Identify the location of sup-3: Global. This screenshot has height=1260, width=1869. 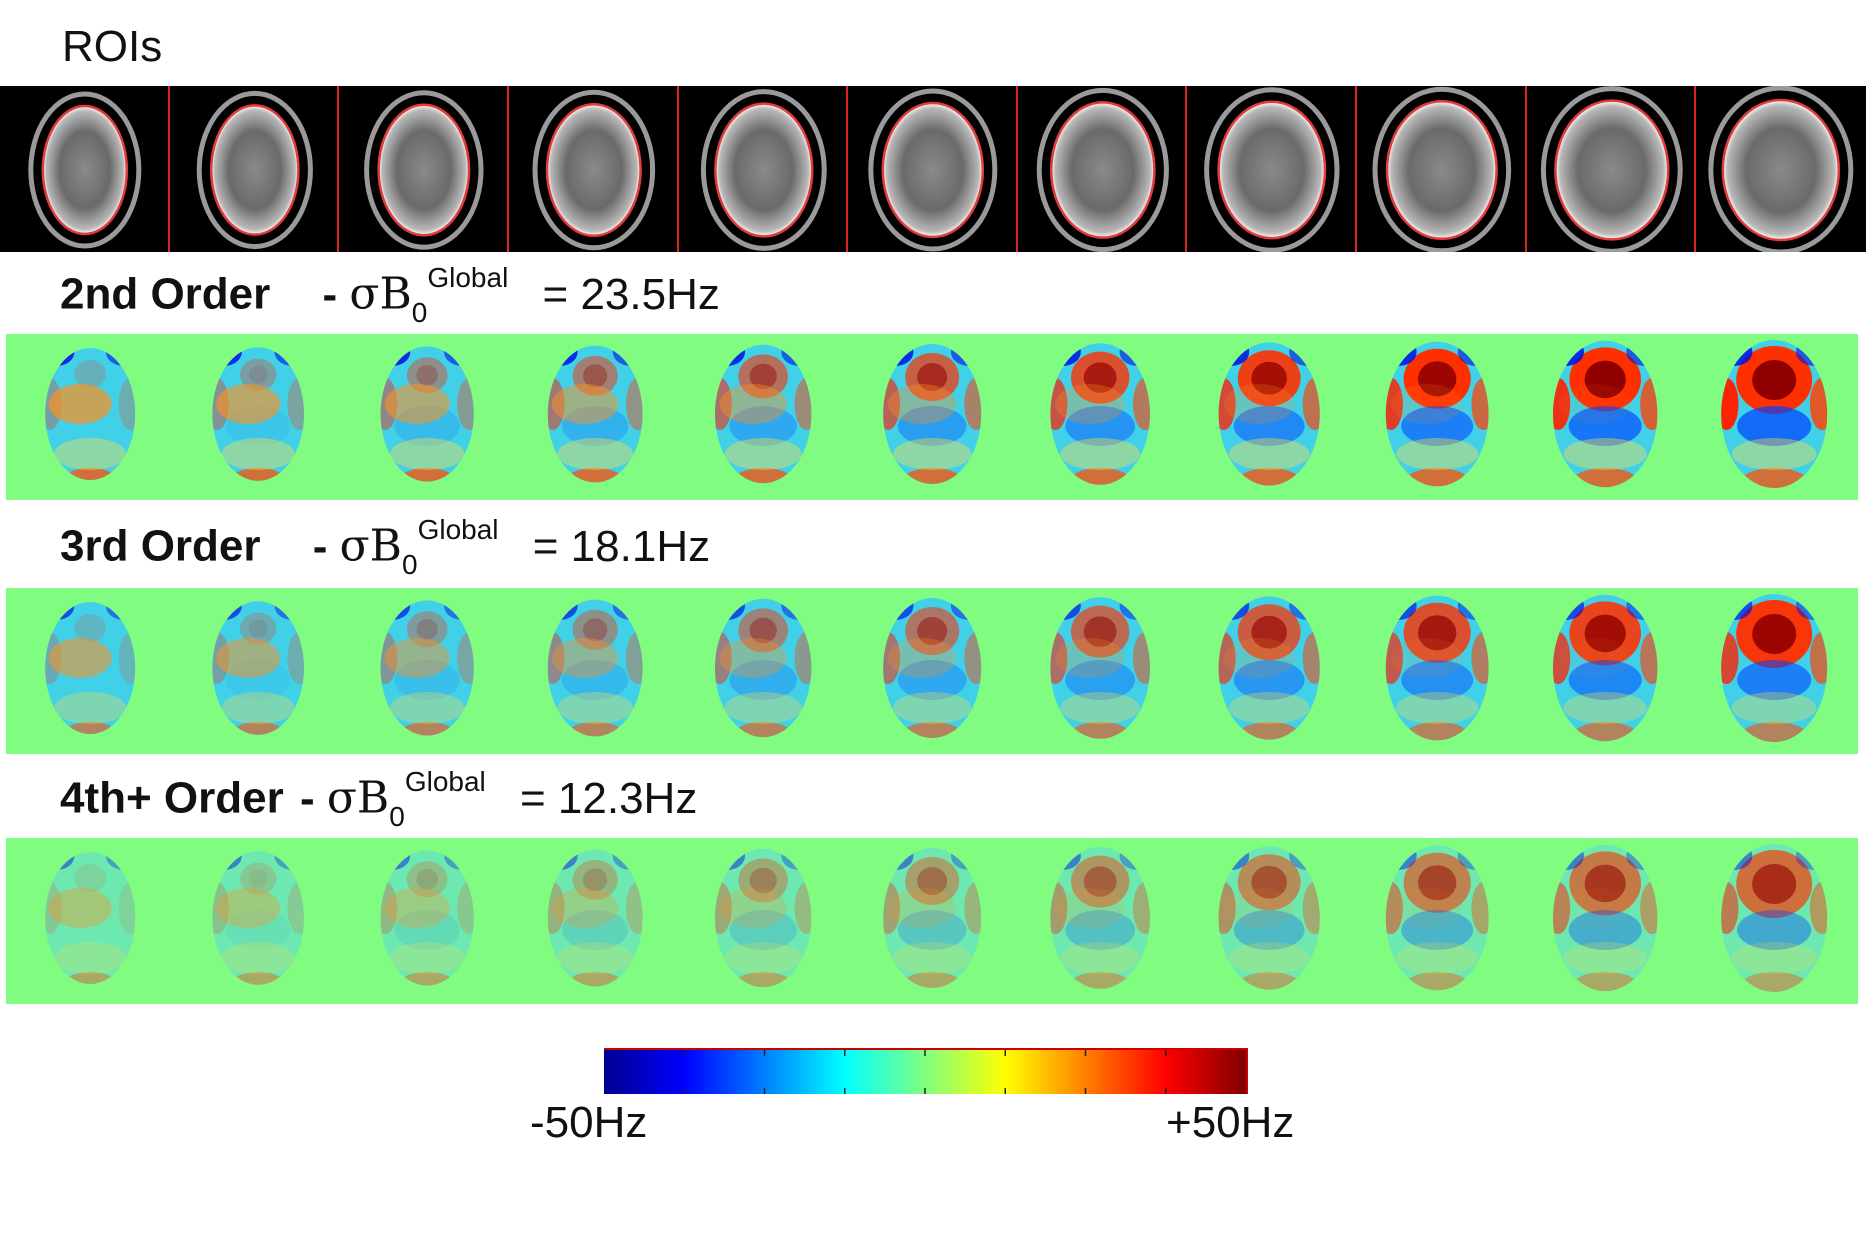
(445, 781).